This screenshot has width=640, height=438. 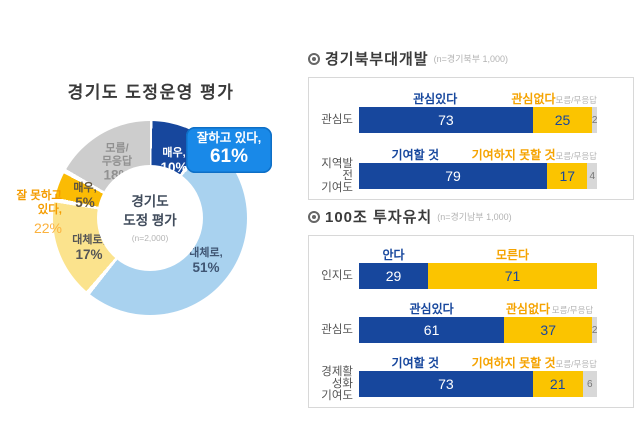 I want to click on slice-label-very-negative: 매우, 5%, so click(x=84, y=196).